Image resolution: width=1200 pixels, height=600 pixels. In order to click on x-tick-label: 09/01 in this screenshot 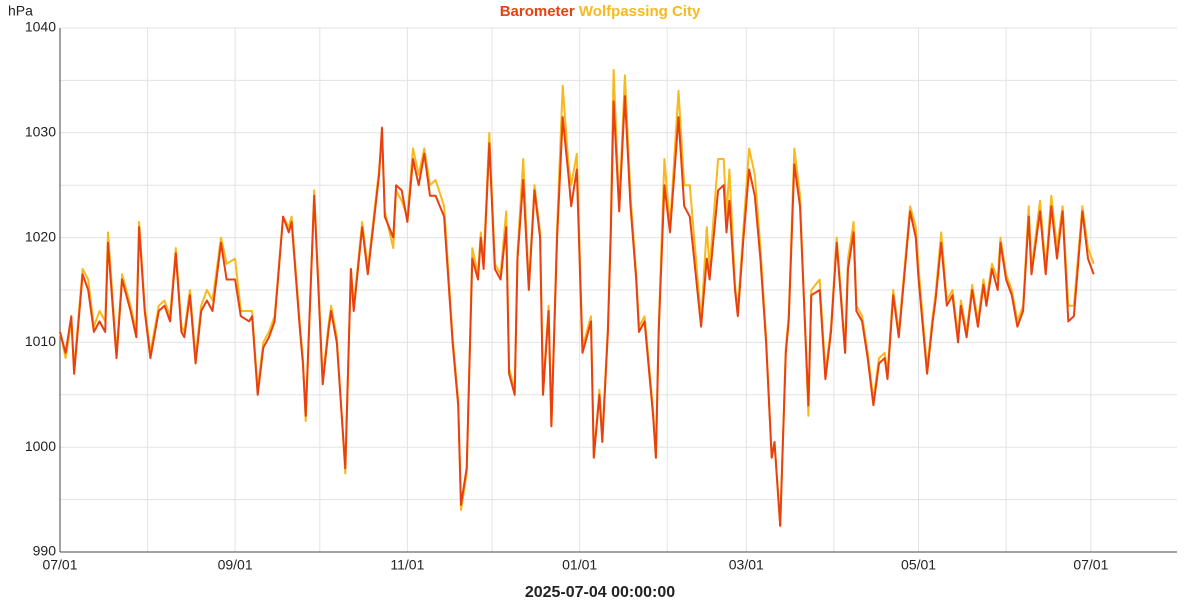, I will do `click(235, 565)`.